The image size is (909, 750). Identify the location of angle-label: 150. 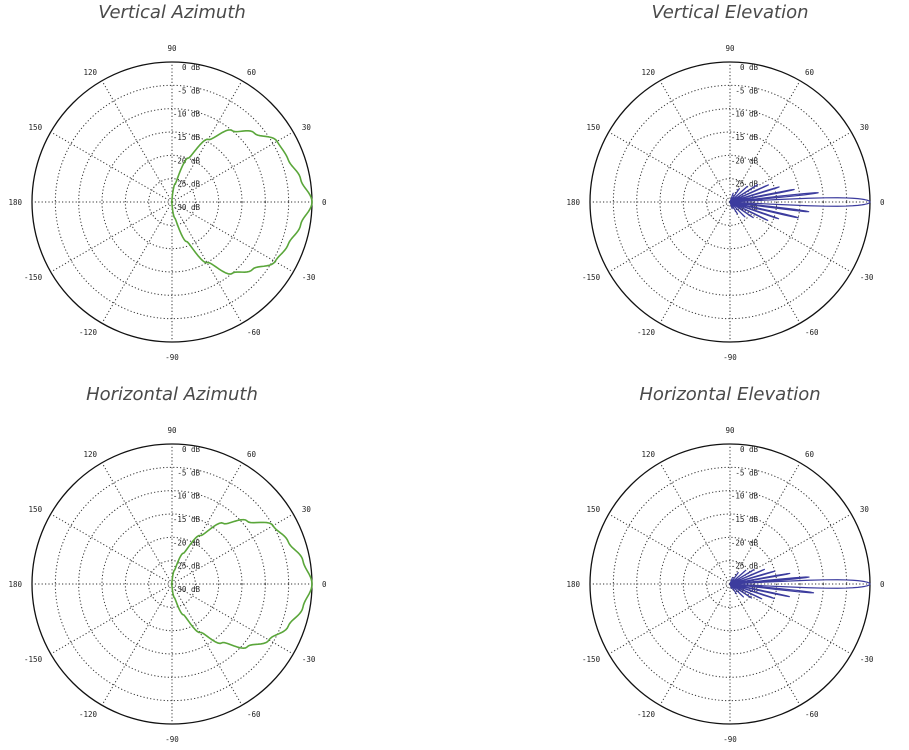
(36, 127).